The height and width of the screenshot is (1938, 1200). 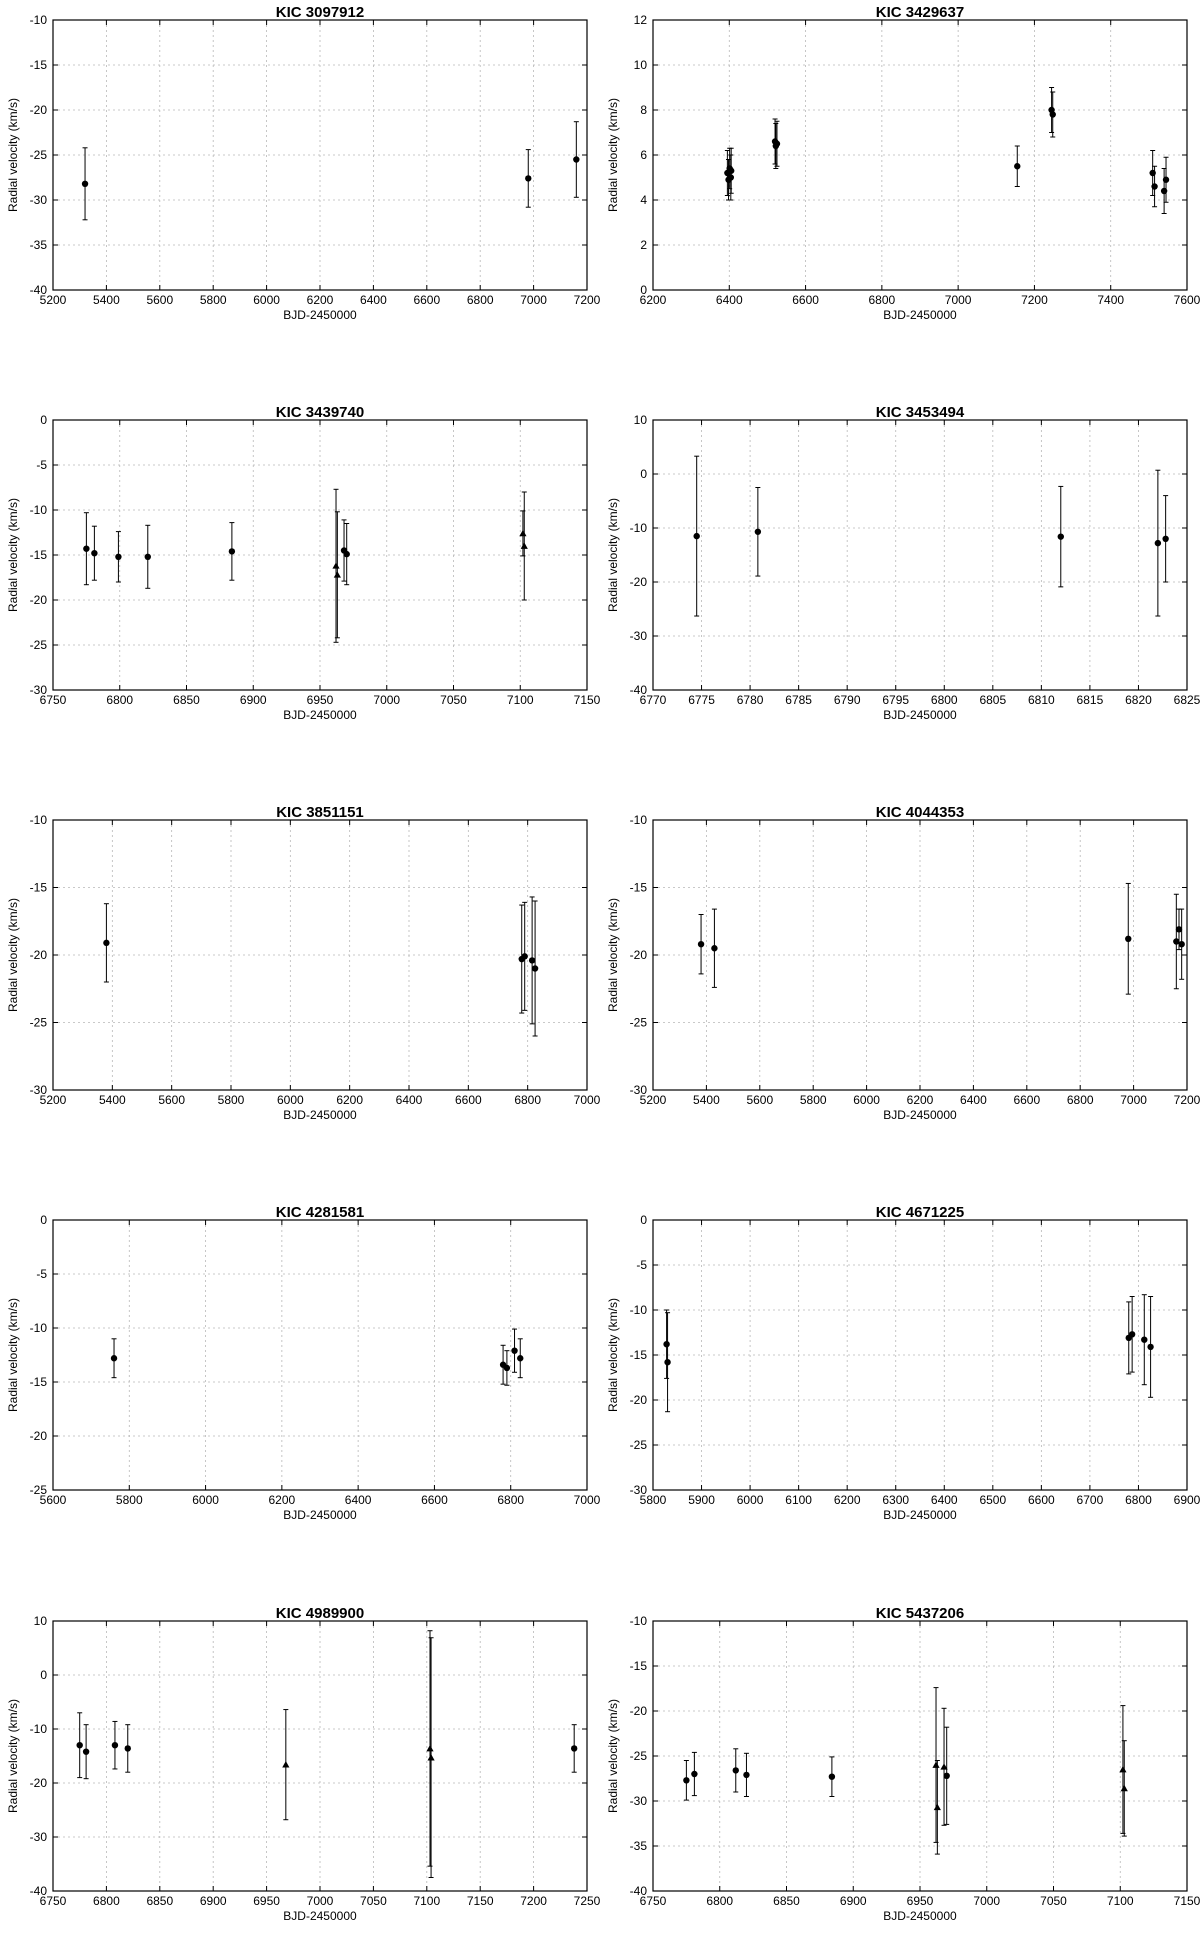 What do you see at coordinates (41, 1621) in the screenshot?
I see `y-tick-label: 10` at bounding box center [41, 1621].